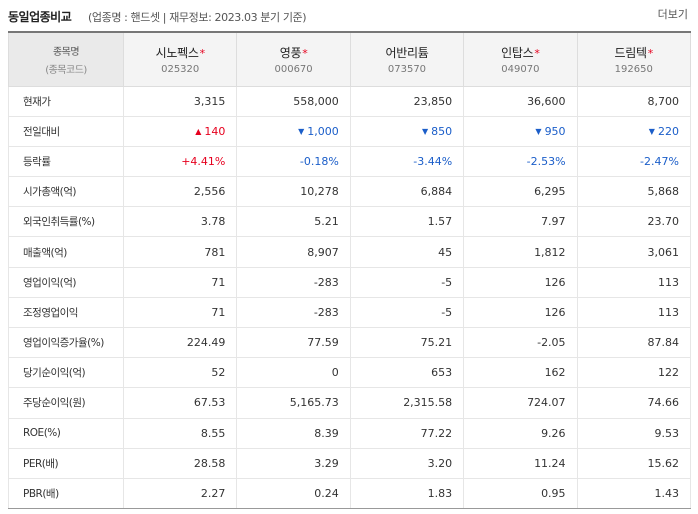 The height and width of the screenshot is (514, 698). I want to click on value-text: 724.07, so click(546, 403).